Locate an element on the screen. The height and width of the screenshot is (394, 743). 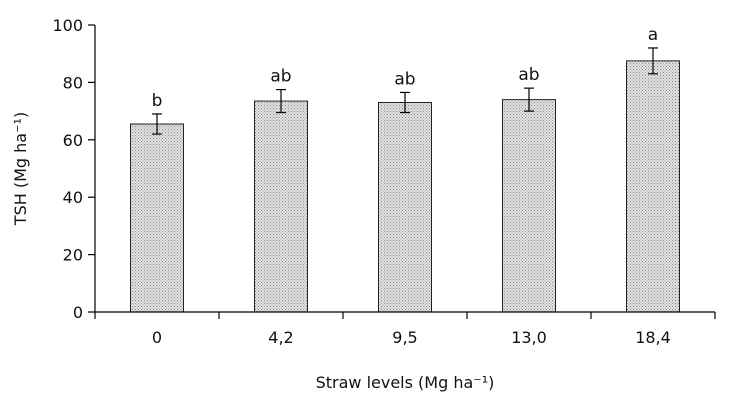
x-tick-label: 0 is located at coordinates (157, 337).